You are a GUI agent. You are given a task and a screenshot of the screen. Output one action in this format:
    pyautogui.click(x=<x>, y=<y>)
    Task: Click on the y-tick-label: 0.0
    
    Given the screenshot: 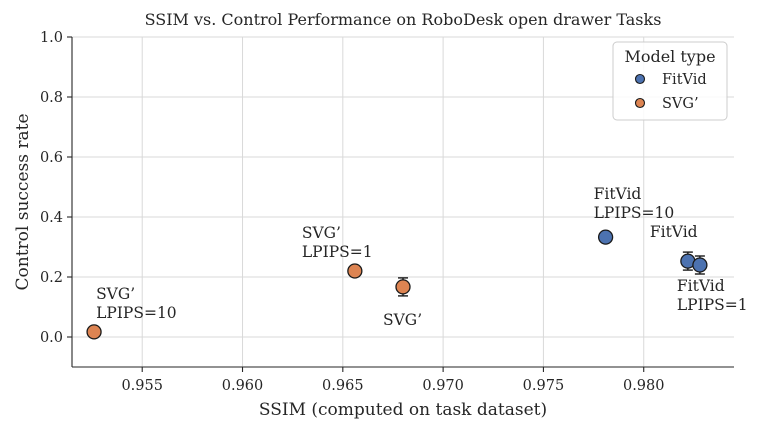 What is the action you would take?
    pyautogui.click(x=51, y=338)
    